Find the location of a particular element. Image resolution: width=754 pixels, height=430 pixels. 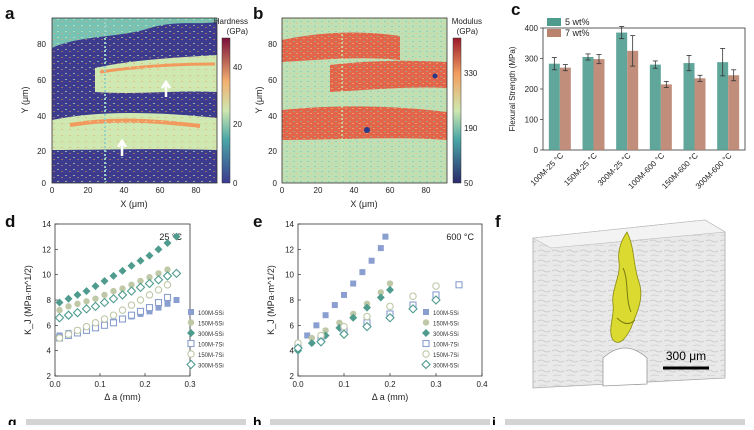

hardness-y-ticks: 80 60 40 20 0 is located at coordinates (41, 114).